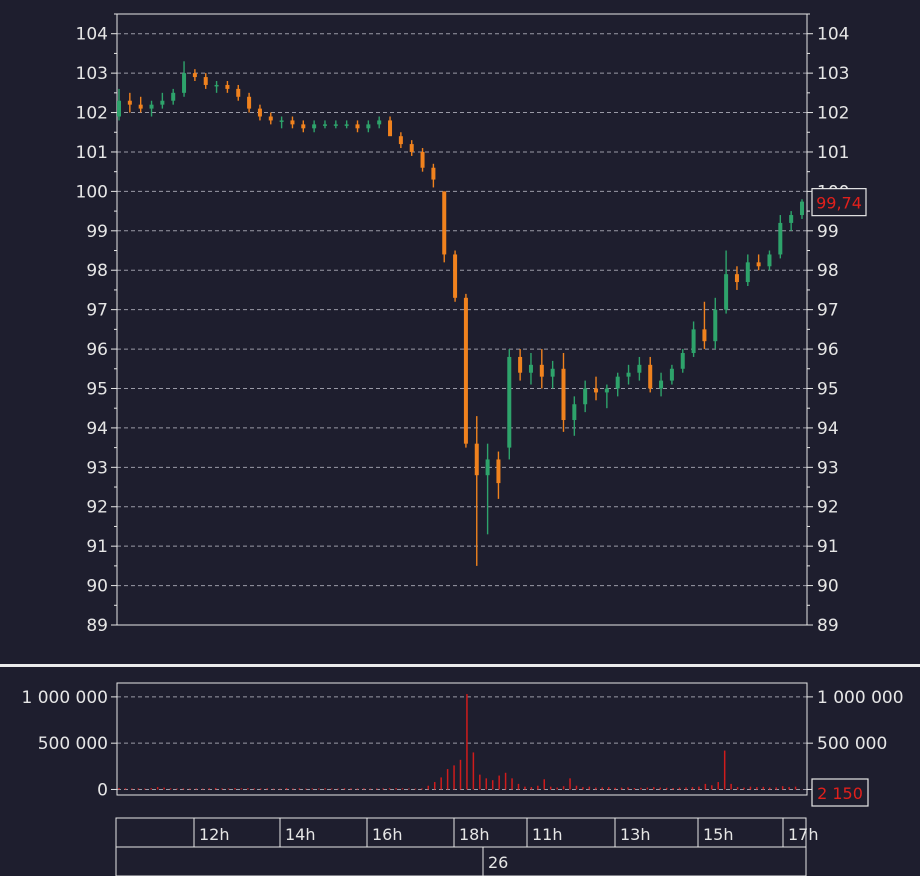  Describe the element at coordinates (498, 862) in the screenshot. I see `day-label: 26` at that location.